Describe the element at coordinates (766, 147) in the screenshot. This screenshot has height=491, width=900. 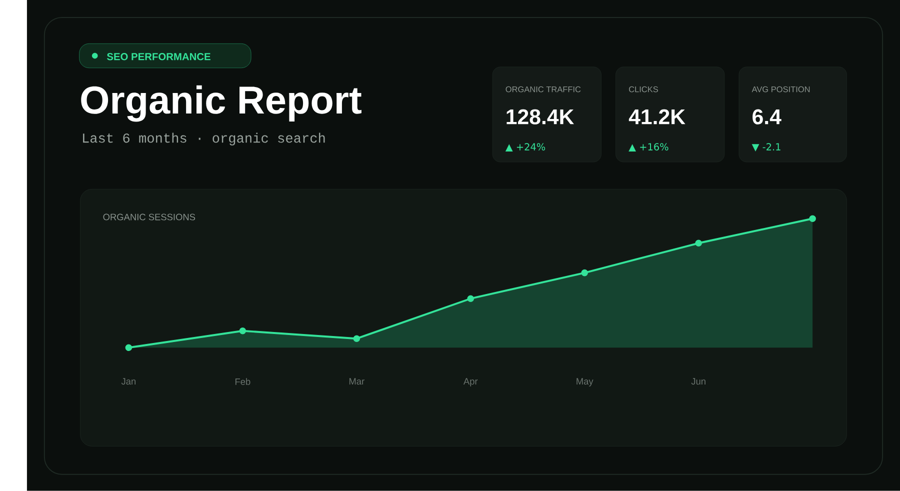
I see `text: ▼ -2.1` at that location.